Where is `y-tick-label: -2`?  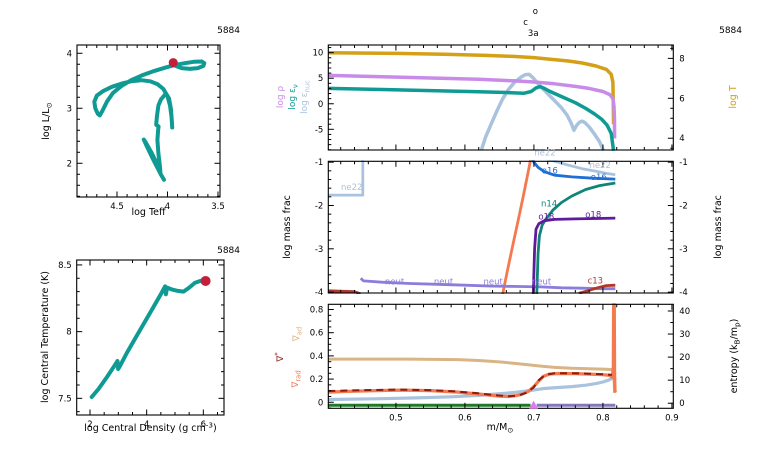
y-tick-label: -2 is located at coordinates (319, 206).